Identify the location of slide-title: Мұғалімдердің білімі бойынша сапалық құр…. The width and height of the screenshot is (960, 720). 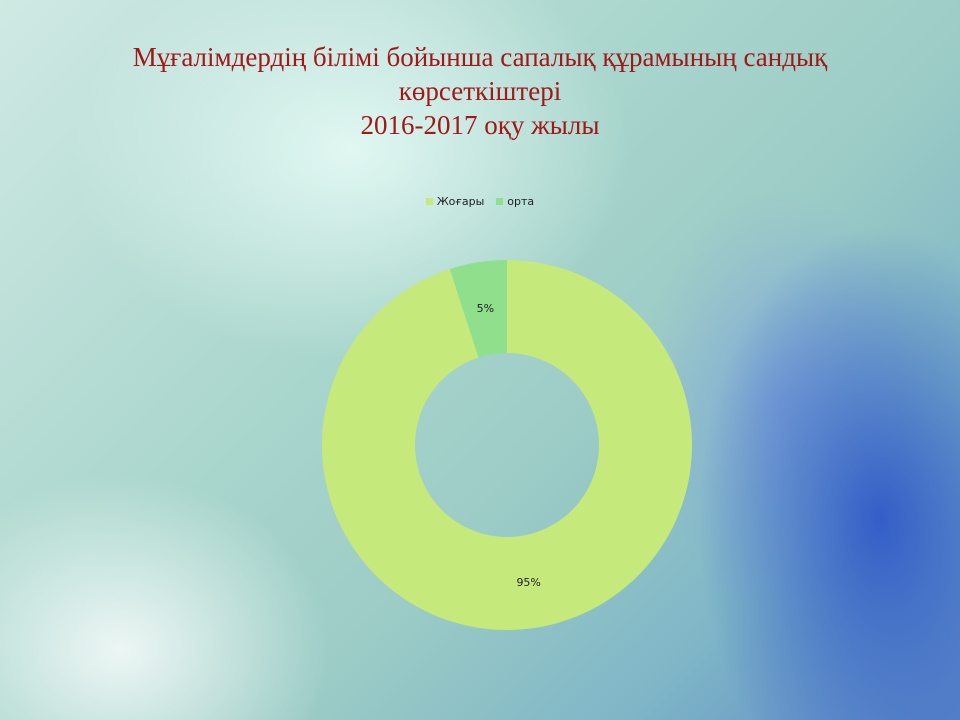
(480, 91).